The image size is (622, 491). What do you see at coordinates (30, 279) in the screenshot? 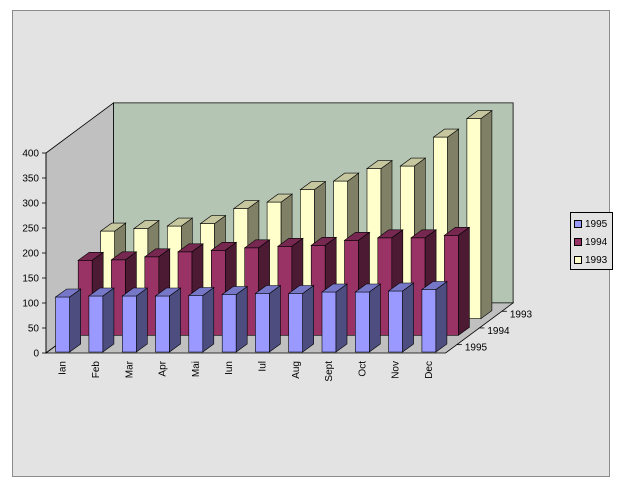
I see `y-tick-label: 150` at bounding box center [30, 279].